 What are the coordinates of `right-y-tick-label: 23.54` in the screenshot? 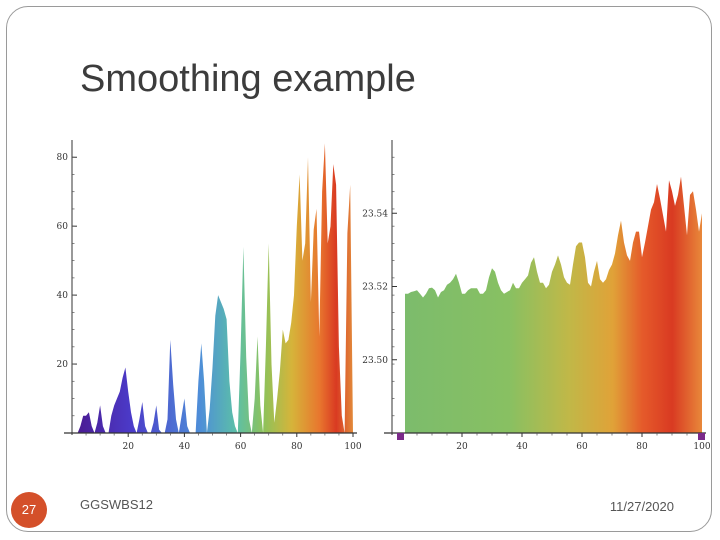 It's located at (375, 214).